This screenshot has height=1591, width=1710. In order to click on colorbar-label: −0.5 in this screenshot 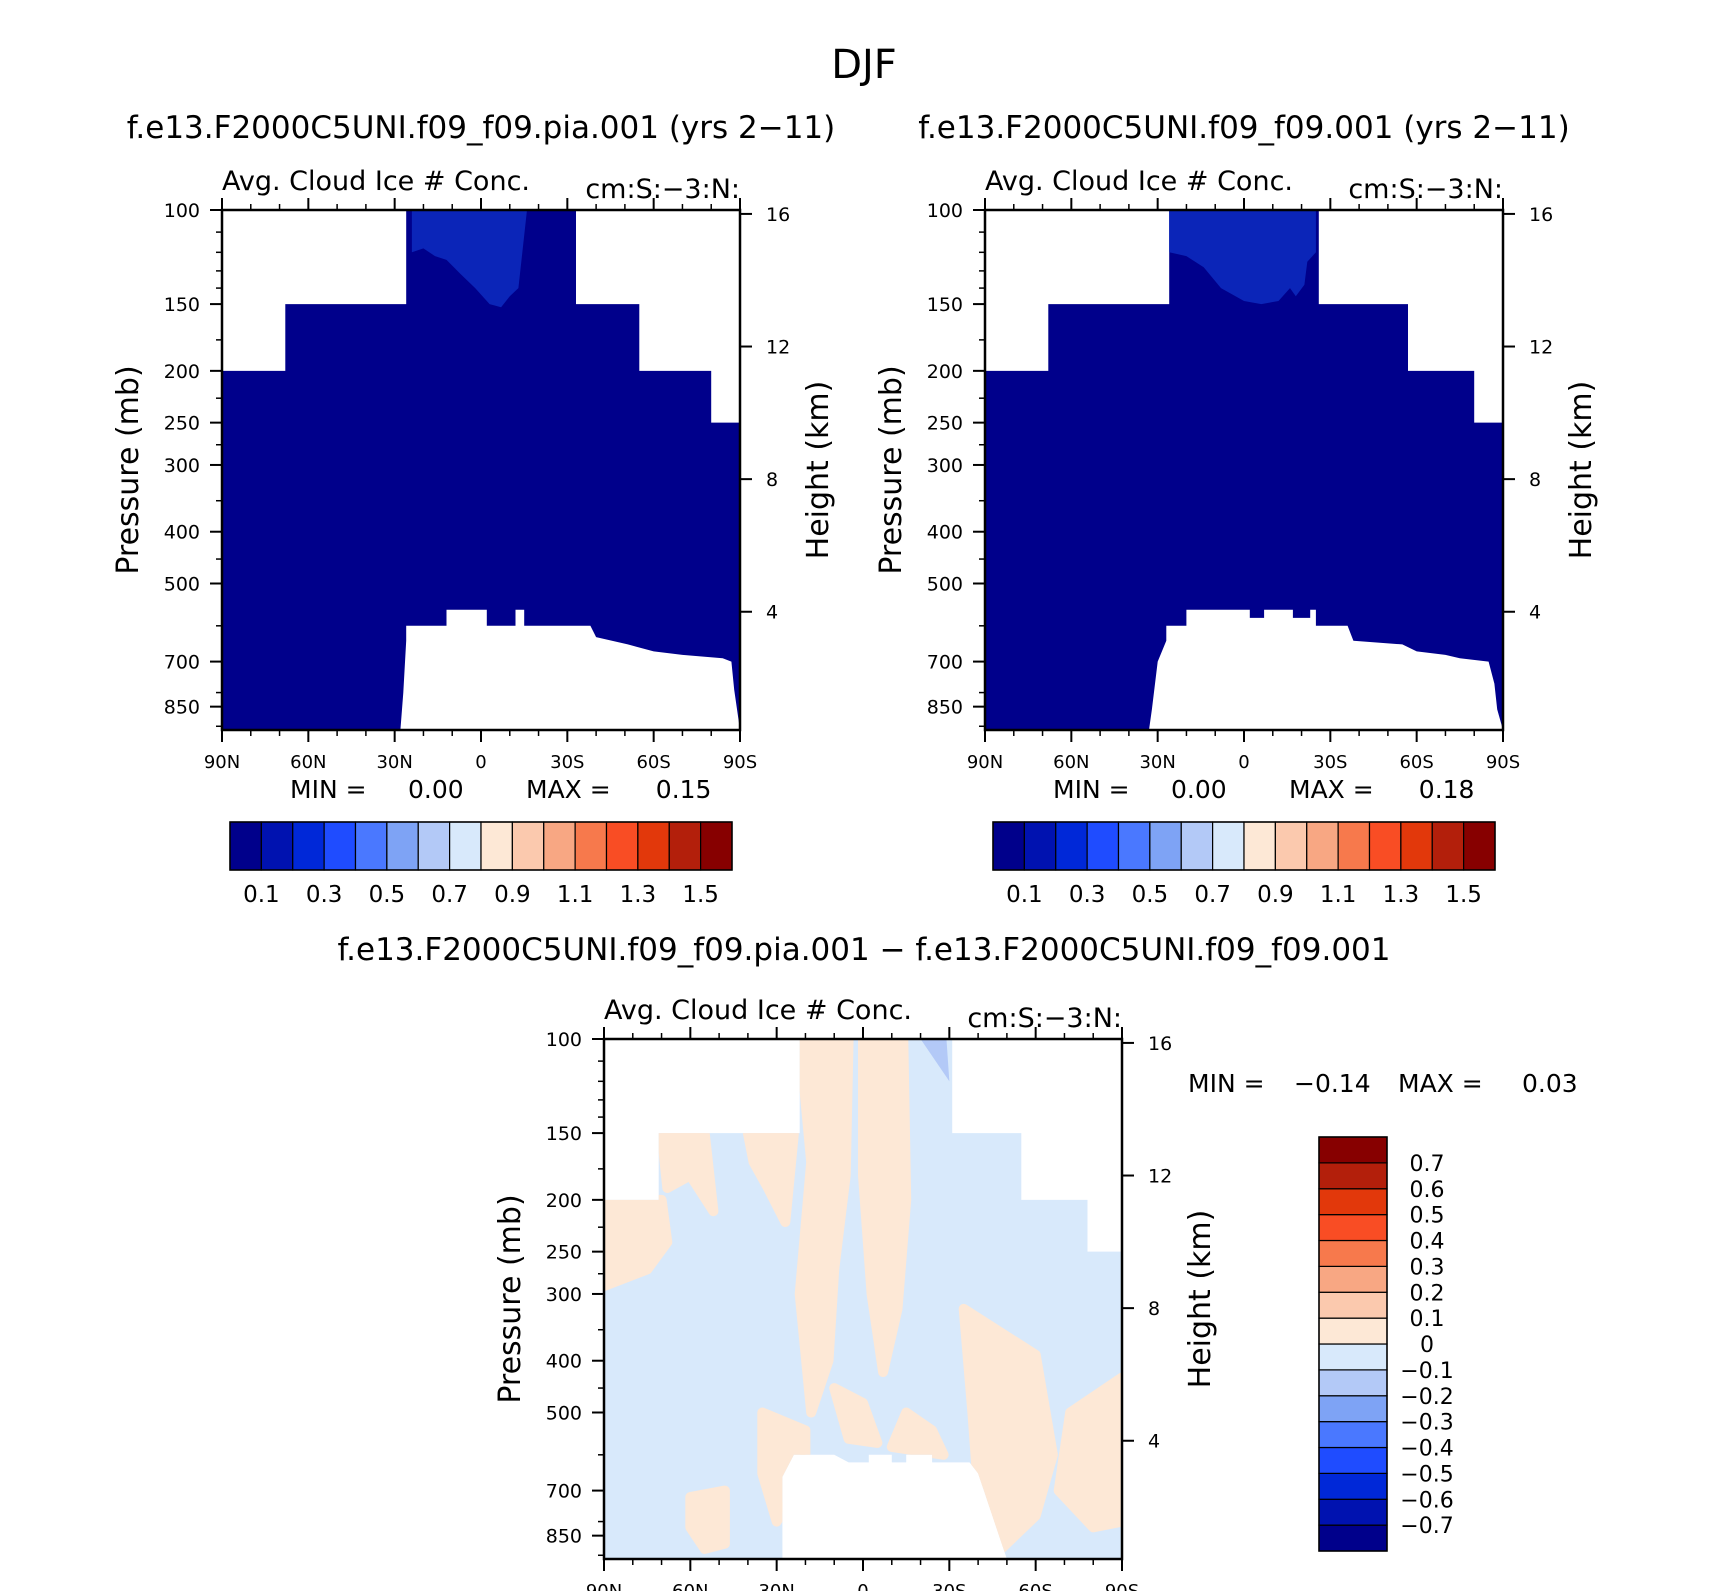, I will do `click(1426, 1474)`.